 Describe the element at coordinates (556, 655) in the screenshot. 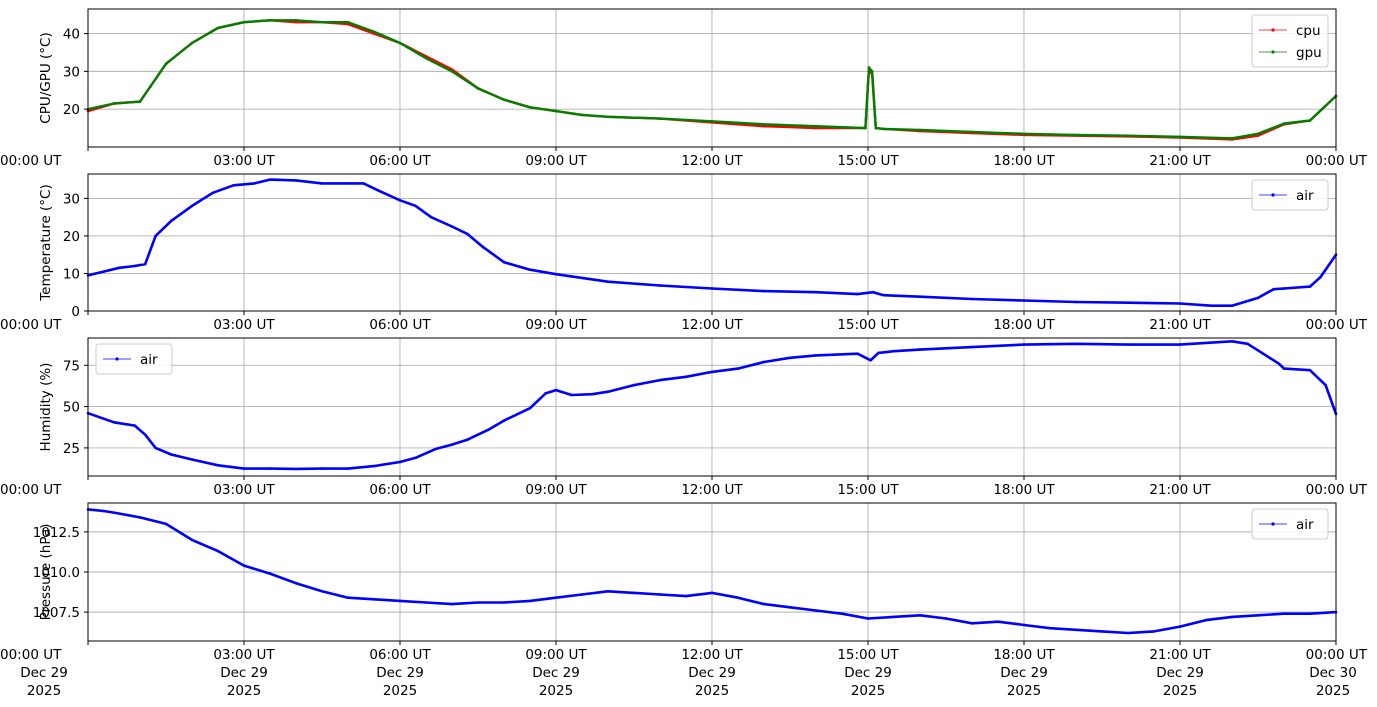

I see `x-tick-label: 09:00 UT` at that location.